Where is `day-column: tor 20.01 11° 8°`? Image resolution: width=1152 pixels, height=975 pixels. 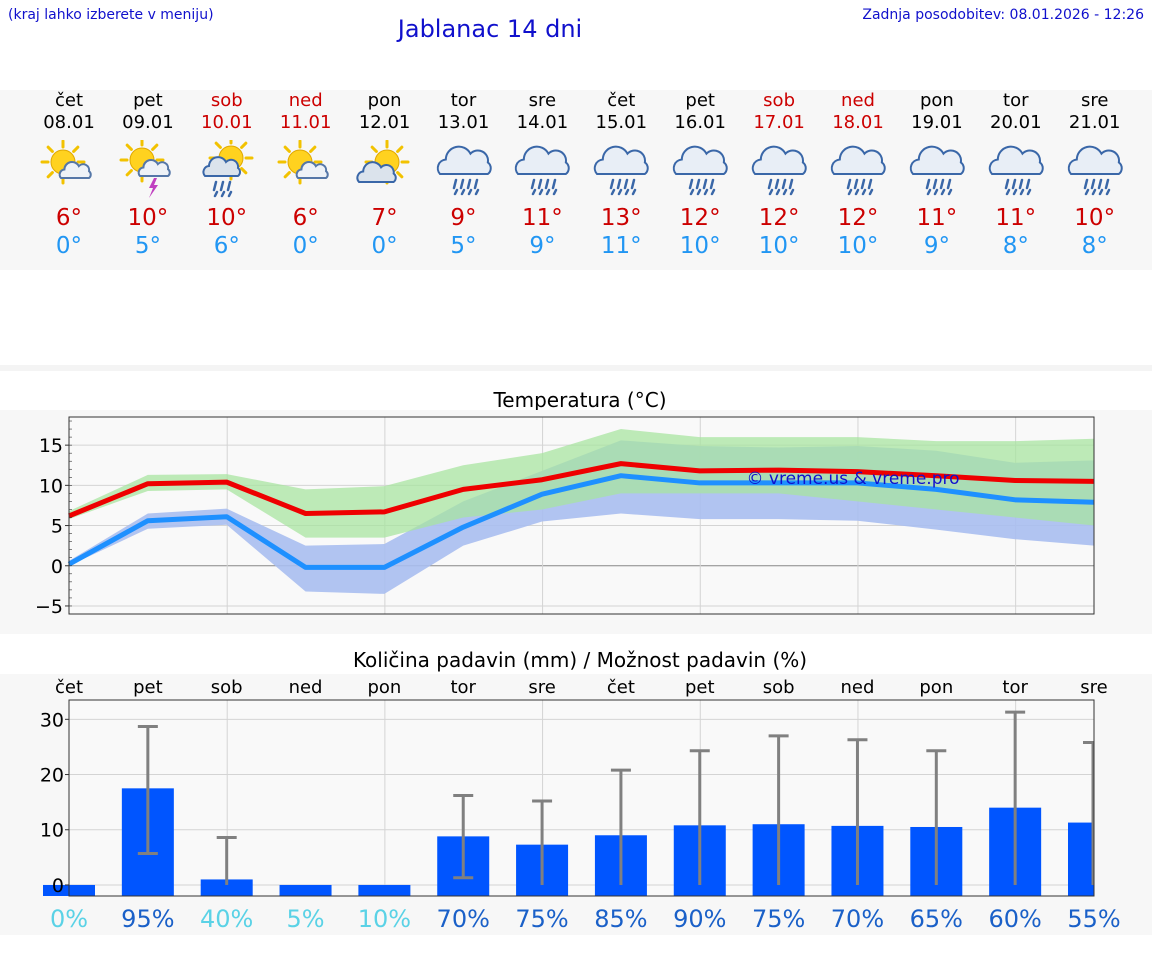 day-column: tor 20.01 11° 8° is located at coordinates (1016, 175).